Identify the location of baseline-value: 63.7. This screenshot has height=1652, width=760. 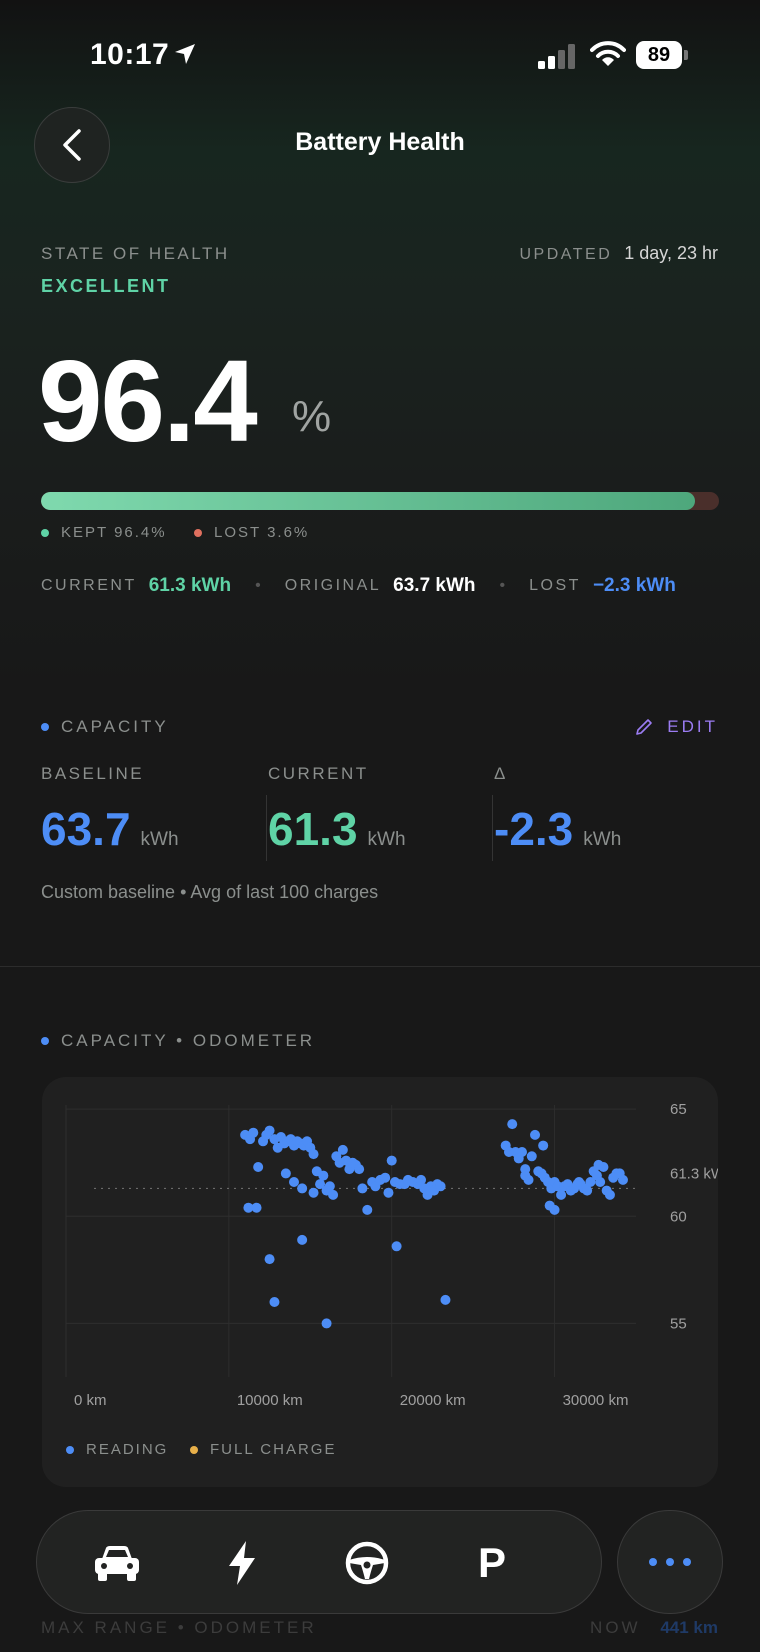
(86, 829).